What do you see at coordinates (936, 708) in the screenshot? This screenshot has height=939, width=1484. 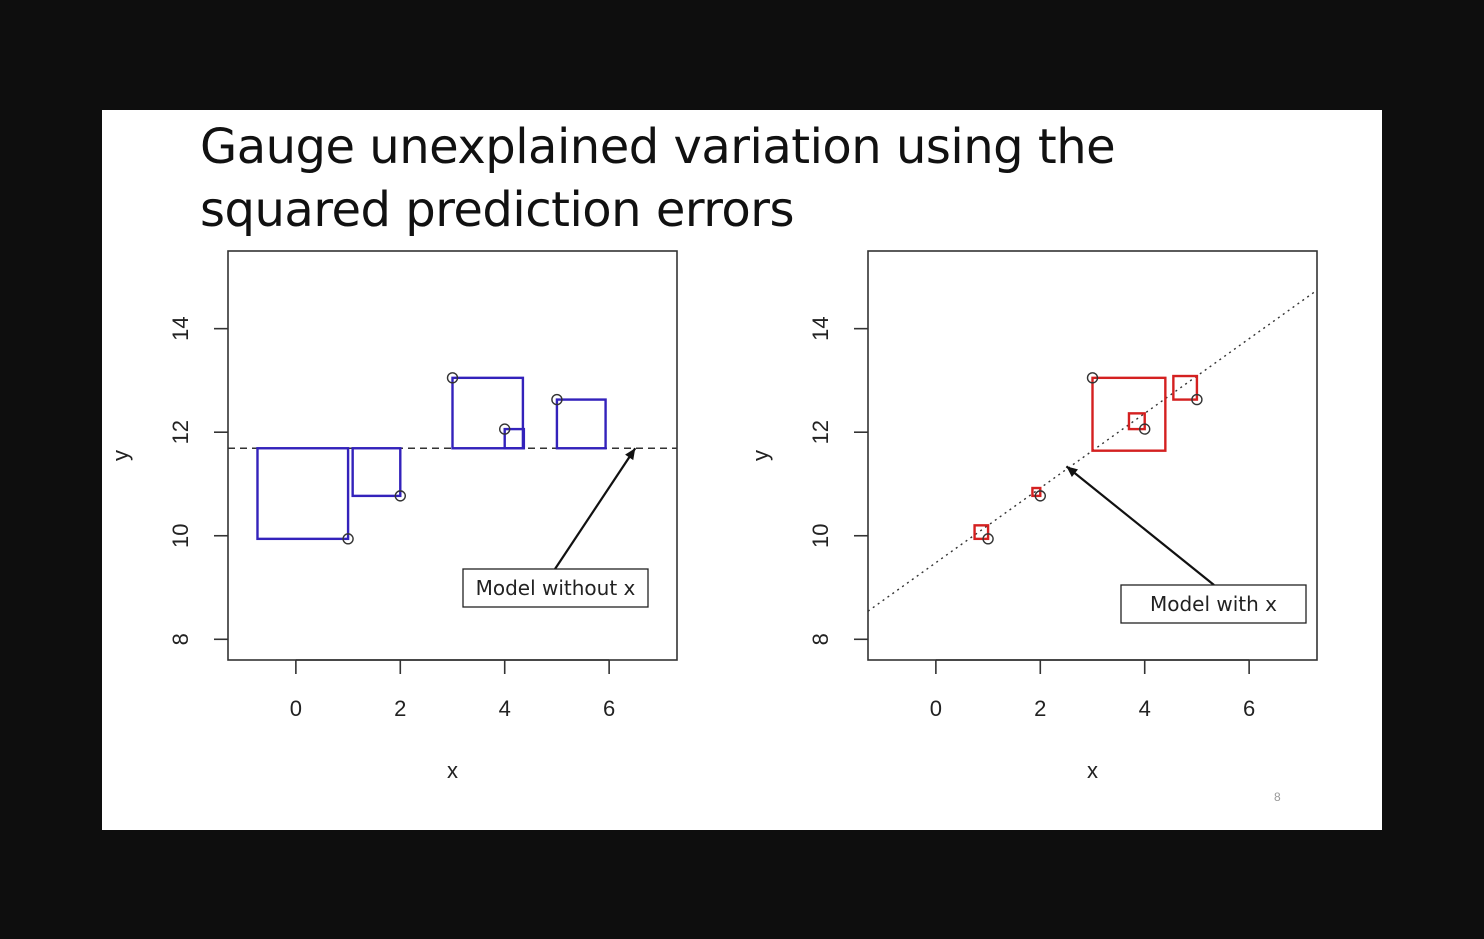 I see `right-x-tick-label: 0` at bounding box center [936, 708].